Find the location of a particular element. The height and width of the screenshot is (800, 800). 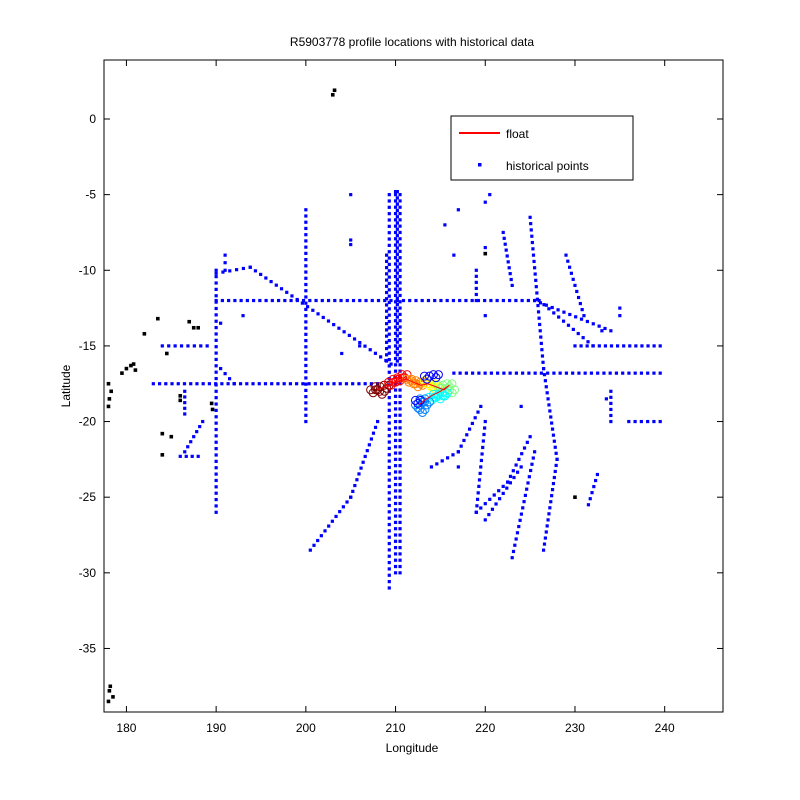

y-tick-label: -10 is located at coordinates (88, 270).